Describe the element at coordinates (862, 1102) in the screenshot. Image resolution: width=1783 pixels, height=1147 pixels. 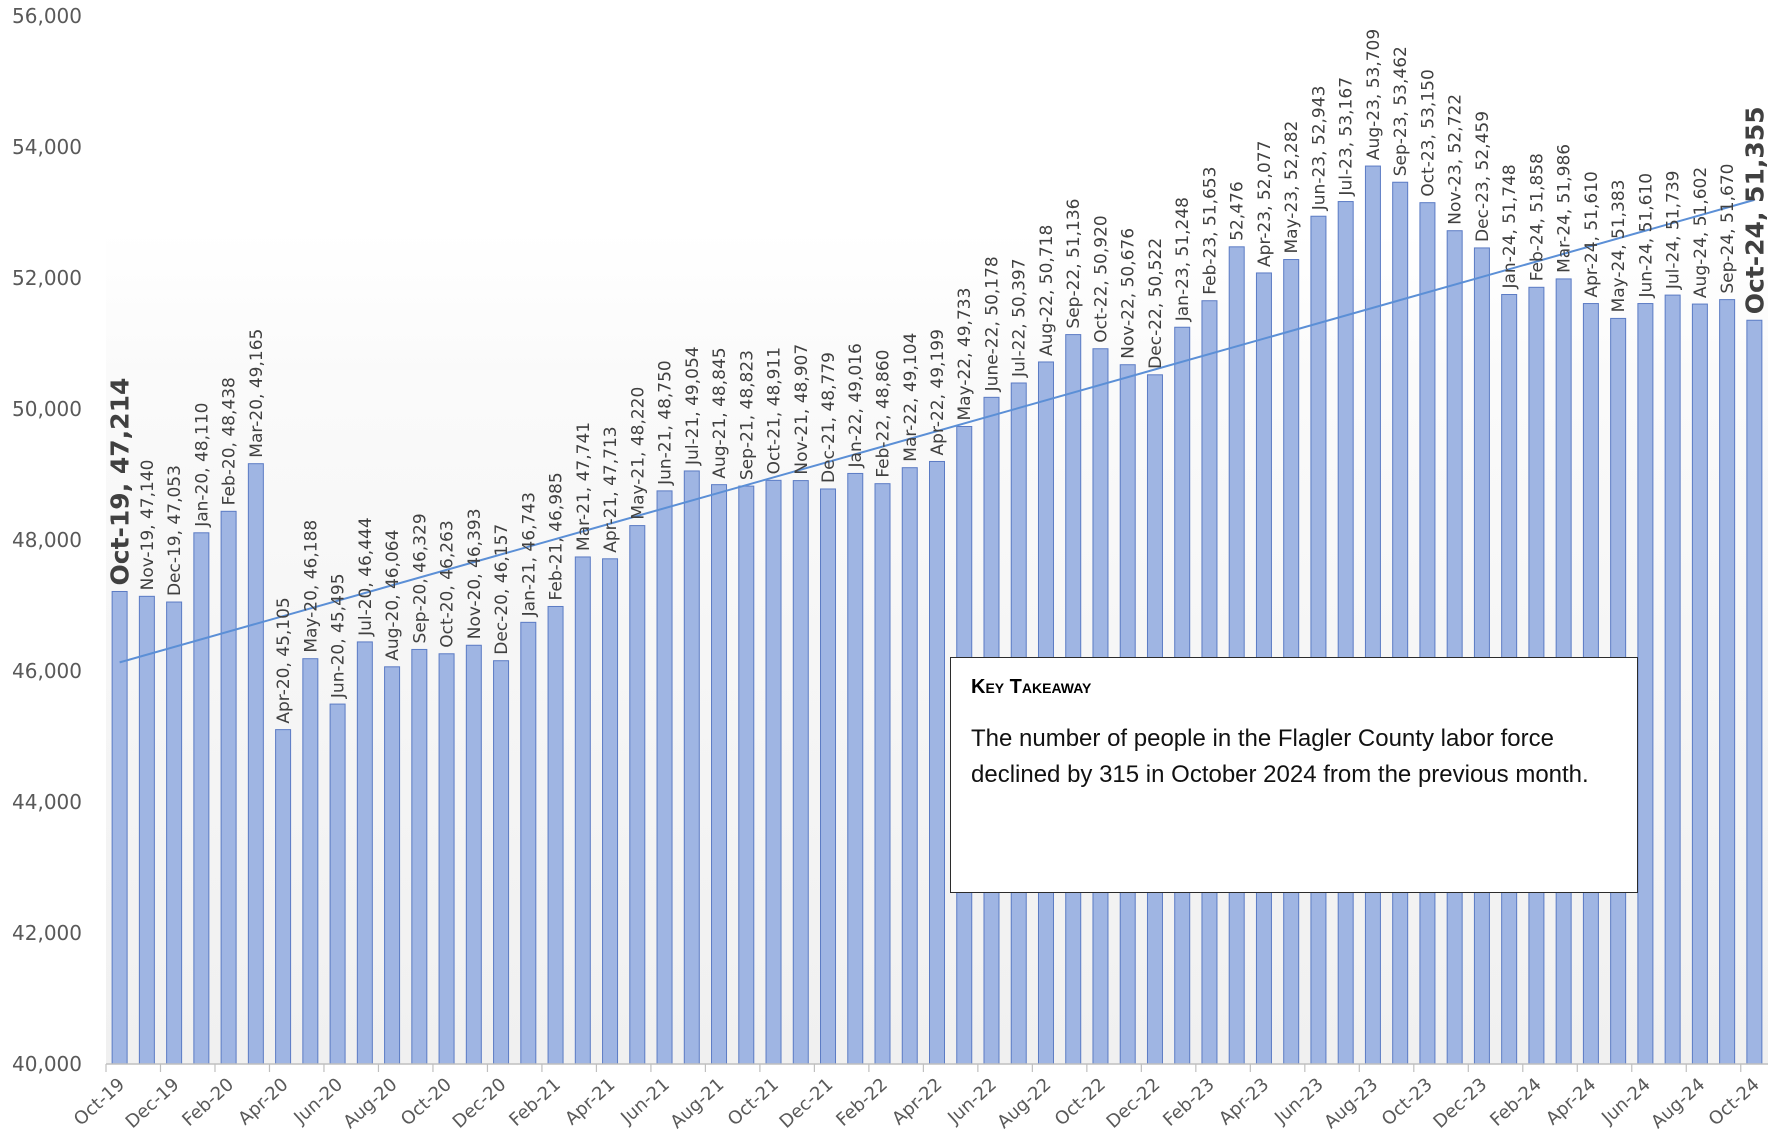
I see `x-tick-label: Feb-22` at that location.